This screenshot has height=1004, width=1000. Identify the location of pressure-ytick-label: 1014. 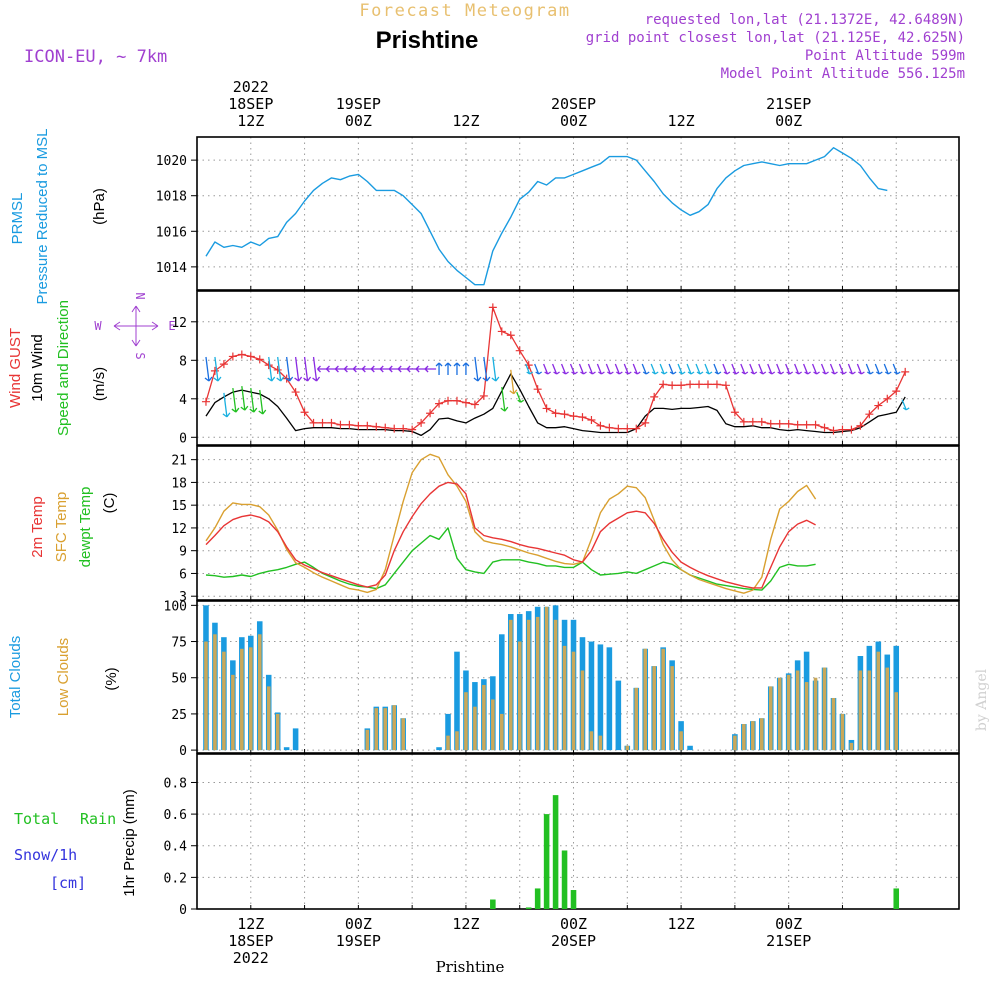
(171, 268).